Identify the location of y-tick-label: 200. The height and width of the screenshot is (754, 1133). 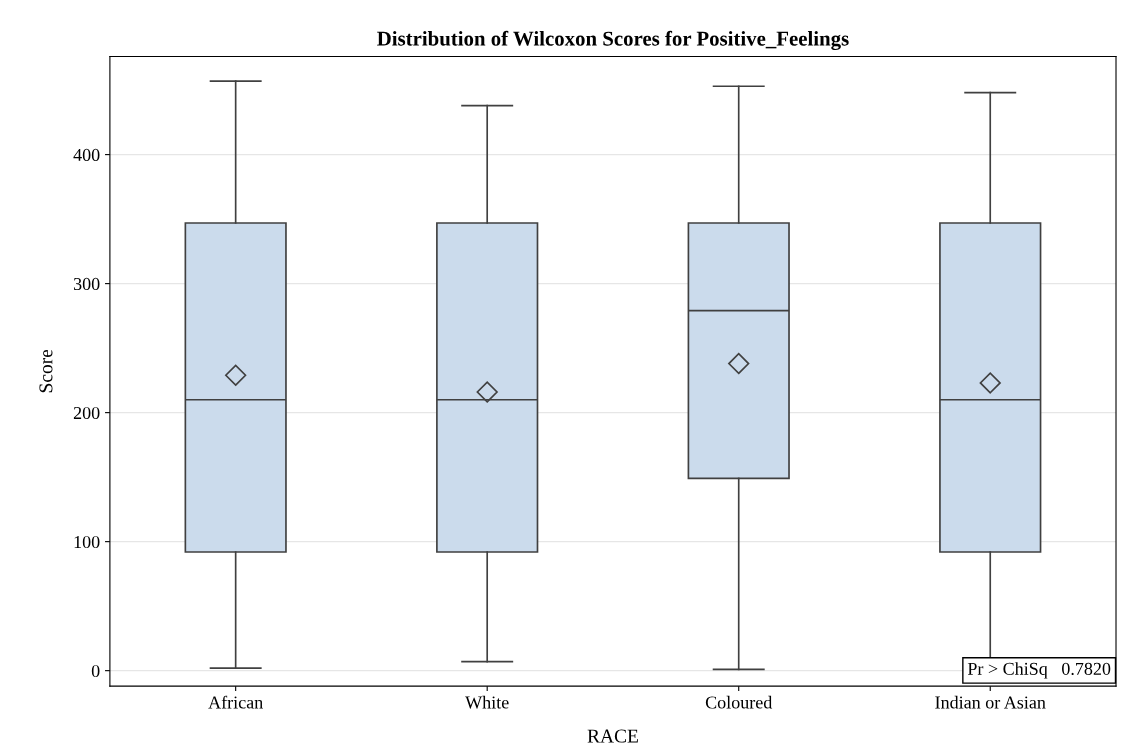
(86, 413).